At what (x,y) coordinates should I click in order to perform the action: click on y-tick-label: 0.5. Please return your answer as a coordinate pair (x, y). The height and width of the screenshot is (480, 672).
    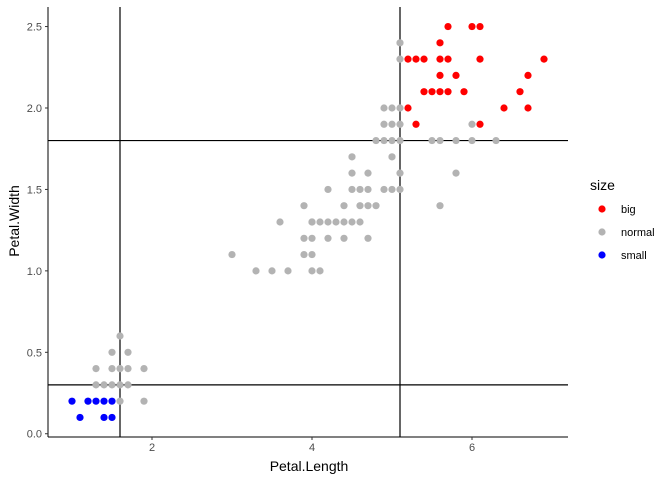
    Looking at the image, I should click on (34, 353).